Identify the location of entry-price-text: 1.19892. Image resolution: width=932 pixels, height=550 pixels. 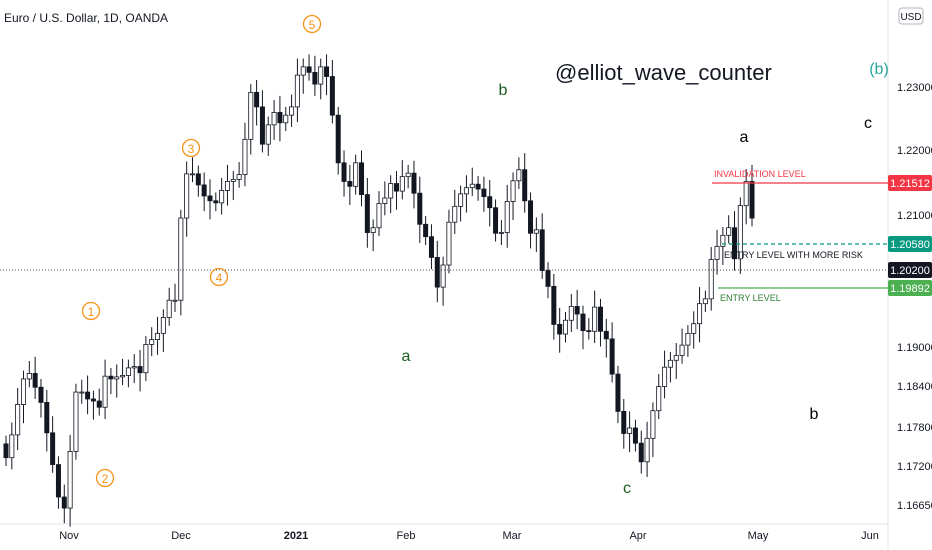
(910, 289).